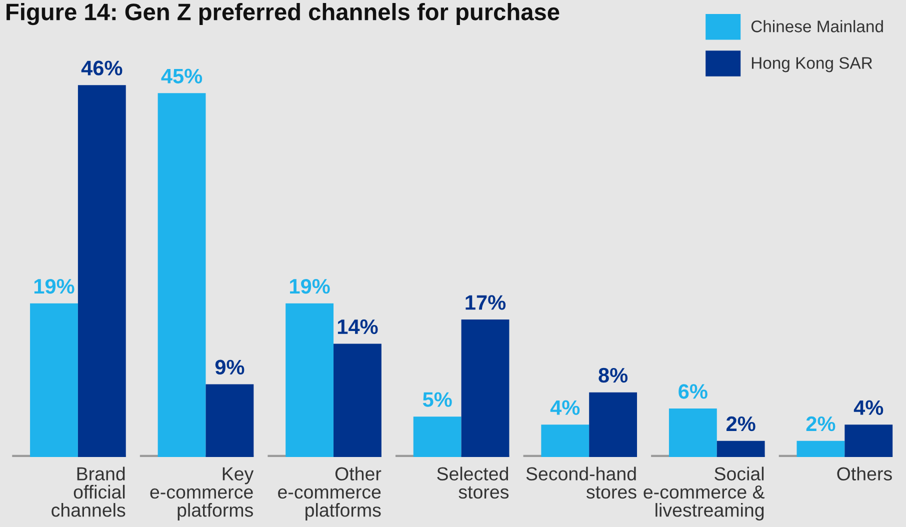 This screenshot has height=527, width=906. I want to click on data-label: 8%, so click(613, 375).